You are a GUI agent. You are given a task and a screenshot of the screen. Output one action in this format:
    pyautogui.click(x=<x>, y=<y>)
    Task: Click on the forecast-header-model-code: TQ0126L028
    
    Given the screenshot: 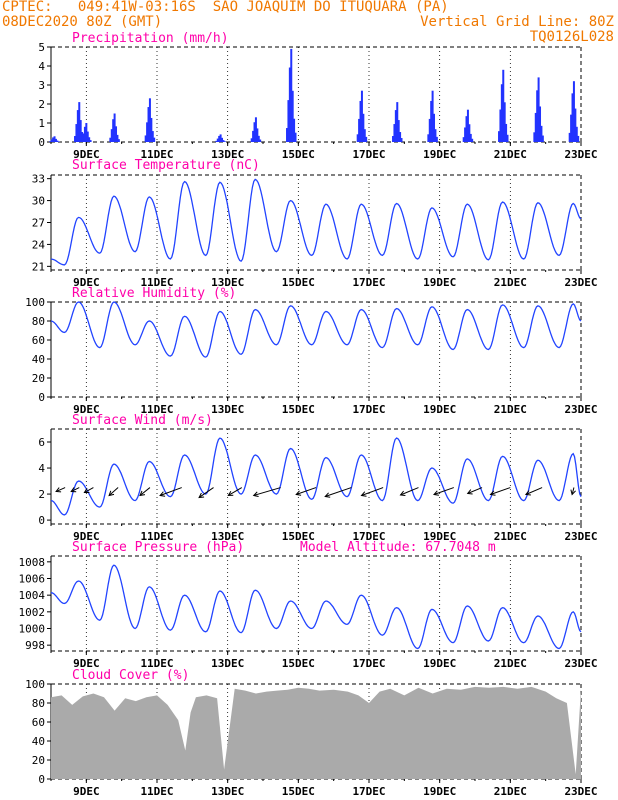 What is the action you would take?
    pyautogui.click(x=571, y=37)
    